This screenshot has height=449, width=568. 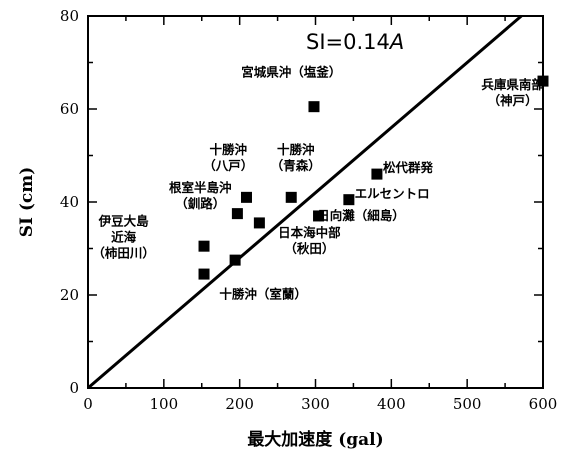 I want to click on x-tick-label: 500, so click(x=467, y=404).